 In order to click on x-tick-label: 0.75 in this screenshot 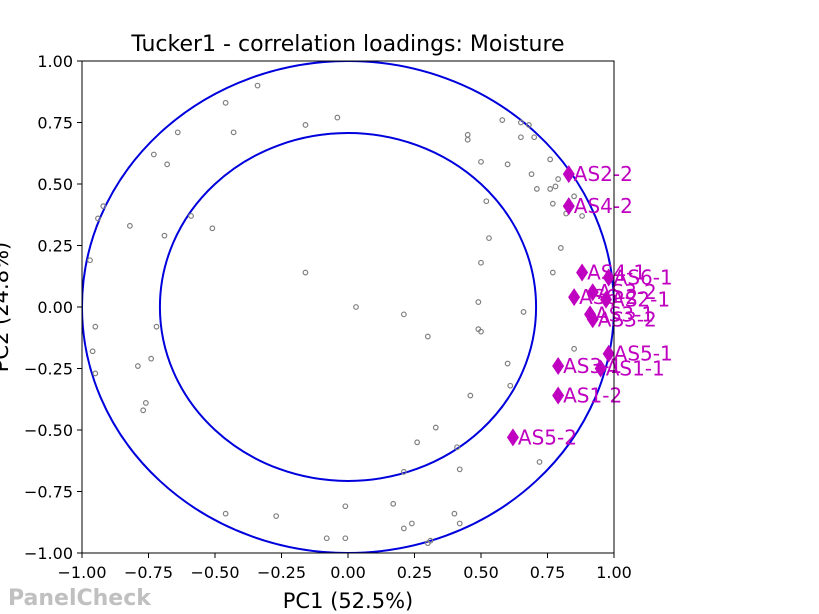, I will do `click(548, 572)`.